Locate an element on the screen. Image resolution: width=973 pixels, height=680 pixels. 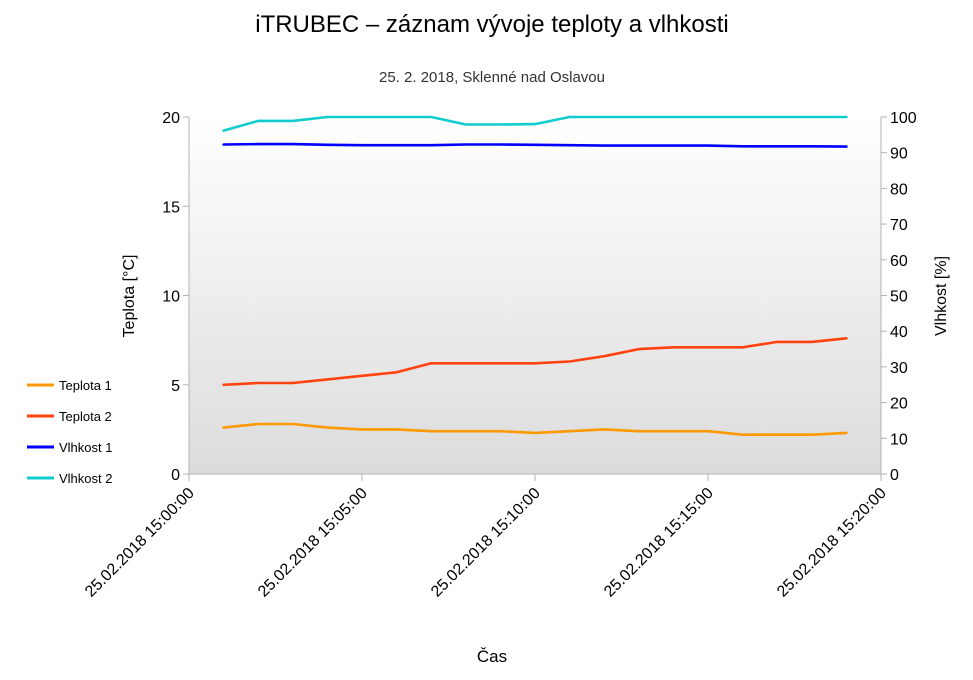
y2-tick-label: 10 is located at coordinates (899, 439).